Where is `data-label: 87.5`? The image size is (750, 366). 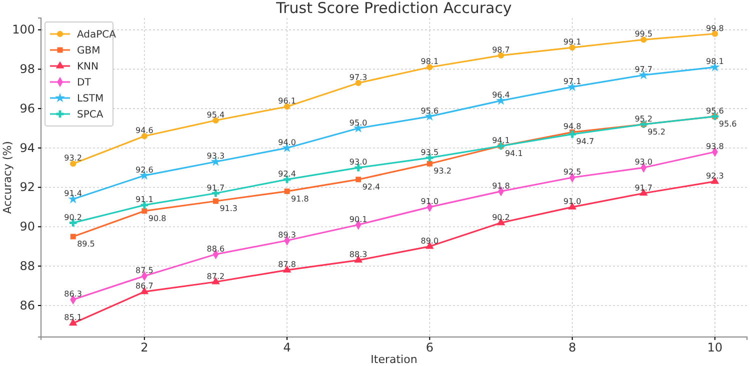
data-label: 87.5 is located at coordinates (145, 270).